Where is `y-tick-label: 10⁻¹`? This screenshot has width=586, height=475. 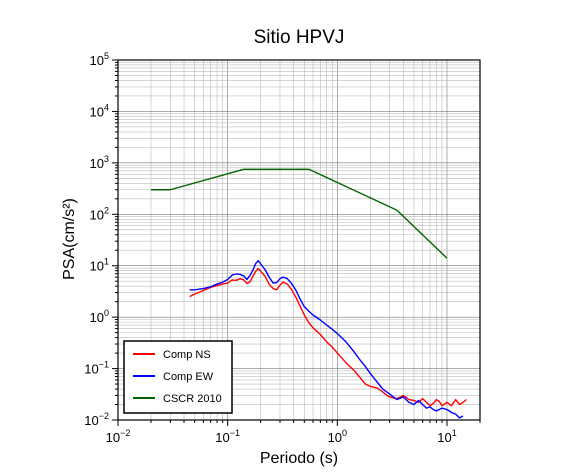 y-tick-label: 10⁻¹ is located at coordinates (96, 368).